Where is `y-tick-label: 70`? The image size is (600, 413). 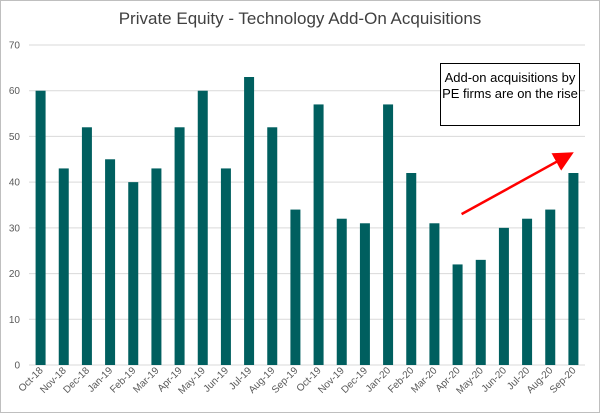 y-tick-label: 70 is located at coordinates (15, 46).